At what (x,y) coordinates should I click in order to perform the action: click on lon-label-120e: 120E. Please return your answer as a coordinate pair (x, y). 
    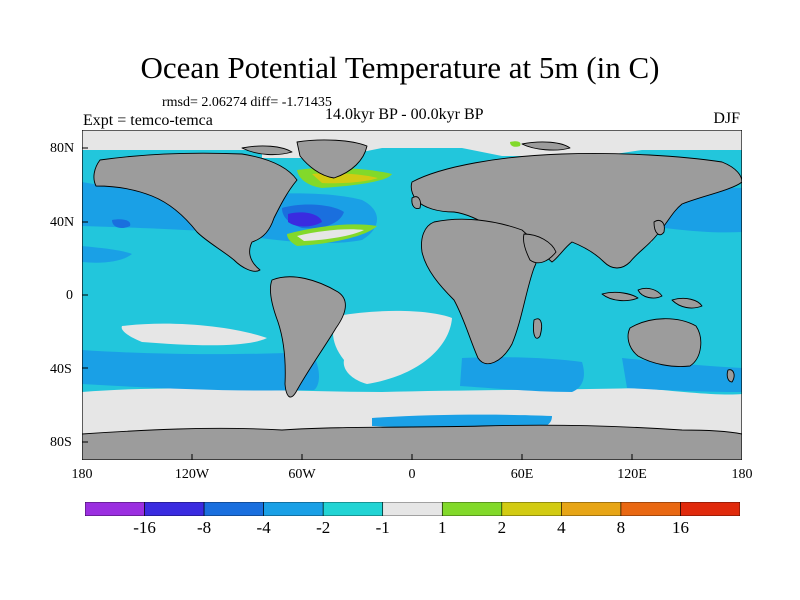
    Looking at the image, I should click on (632, 474).